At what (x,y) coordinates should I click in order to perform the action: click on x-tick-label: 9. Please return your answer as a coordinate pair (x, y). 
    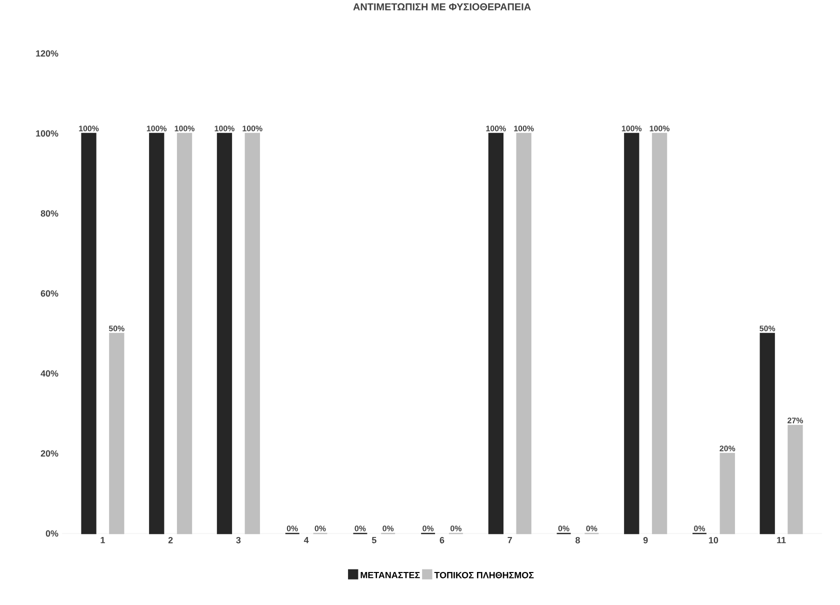
    Looking at the image, I should click on (645, 540).